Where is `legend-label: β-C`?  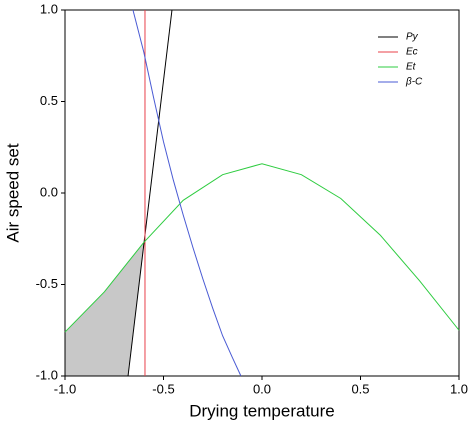
legend-label: β-C is located at coordinates (414, 82).